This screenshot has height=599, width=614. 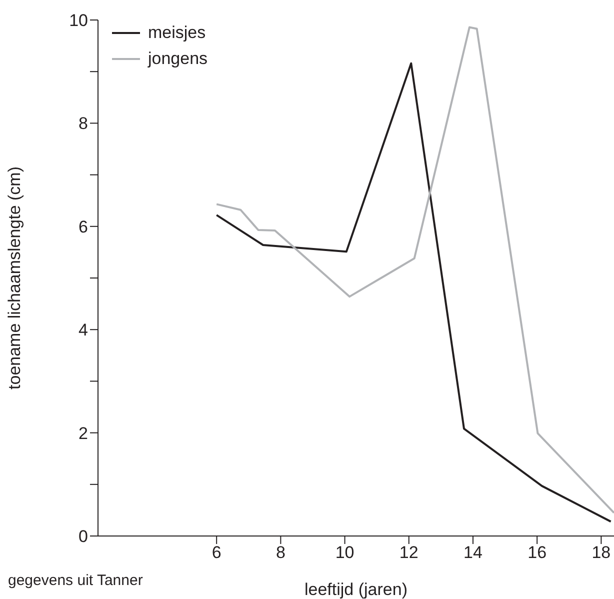 I want to click on x-tick-label: 10, so click(x=344, y=552).